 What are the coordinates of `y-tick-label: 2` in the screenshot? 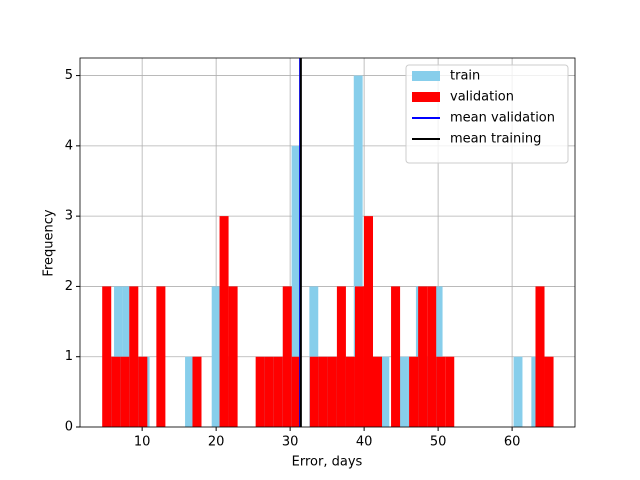 It's located at (69, 286).